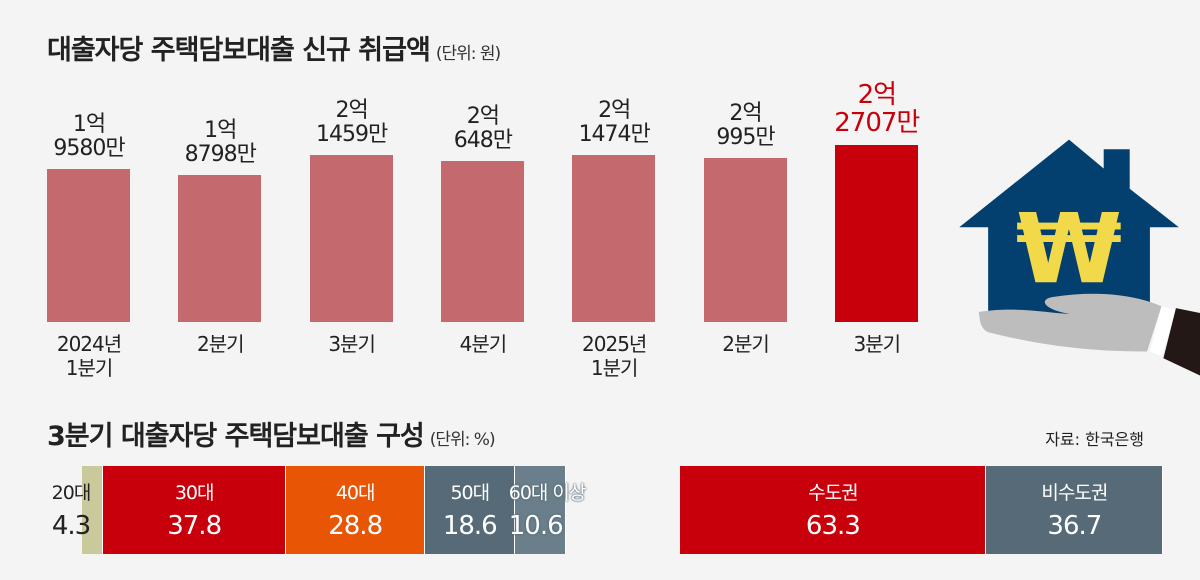 This screenshot has width=1200, height=580. What do you see at coordinates (483, 129) in the screenshot?
I see `value-label: 2억 648만` at bounding box center [483, 129].